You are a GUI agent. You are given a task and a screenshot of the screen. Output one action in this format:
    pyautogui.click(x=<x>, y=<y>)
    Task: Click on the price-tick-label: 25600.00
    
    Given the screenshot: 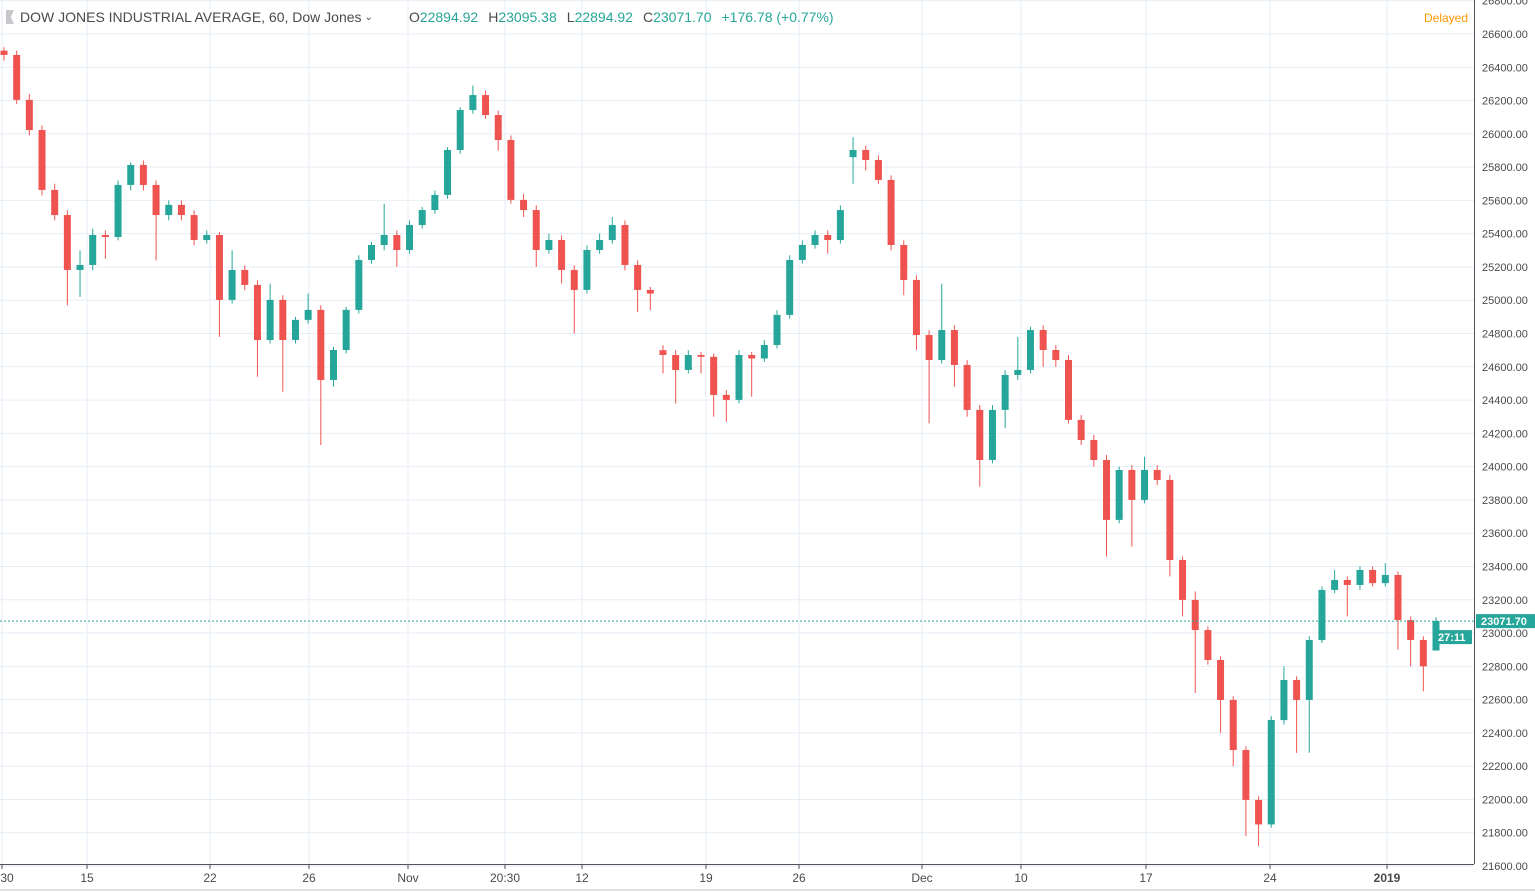 What is the action you would take?
    pyautogui.click(x=1505, y=201)
    